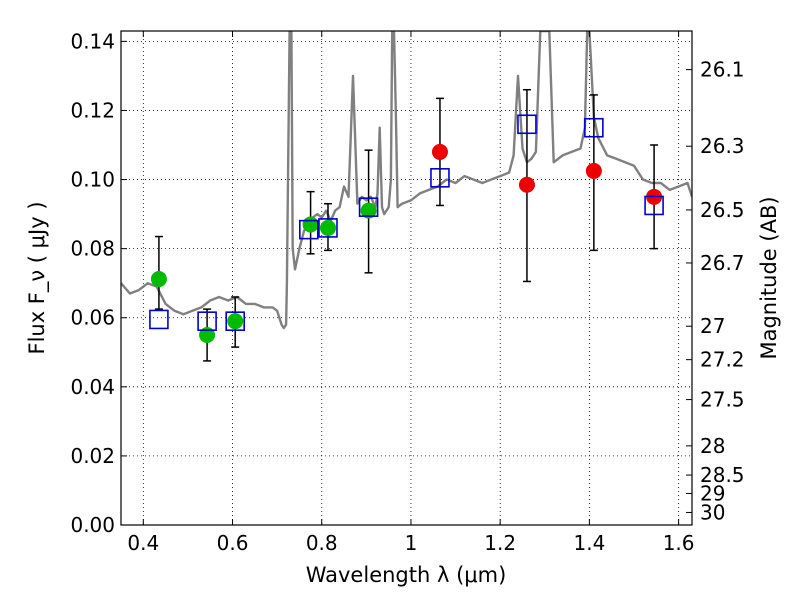 This screenshot has width=800, height=600. I want to click on magnitude-tick-label: 26.5, so click(722, 210).